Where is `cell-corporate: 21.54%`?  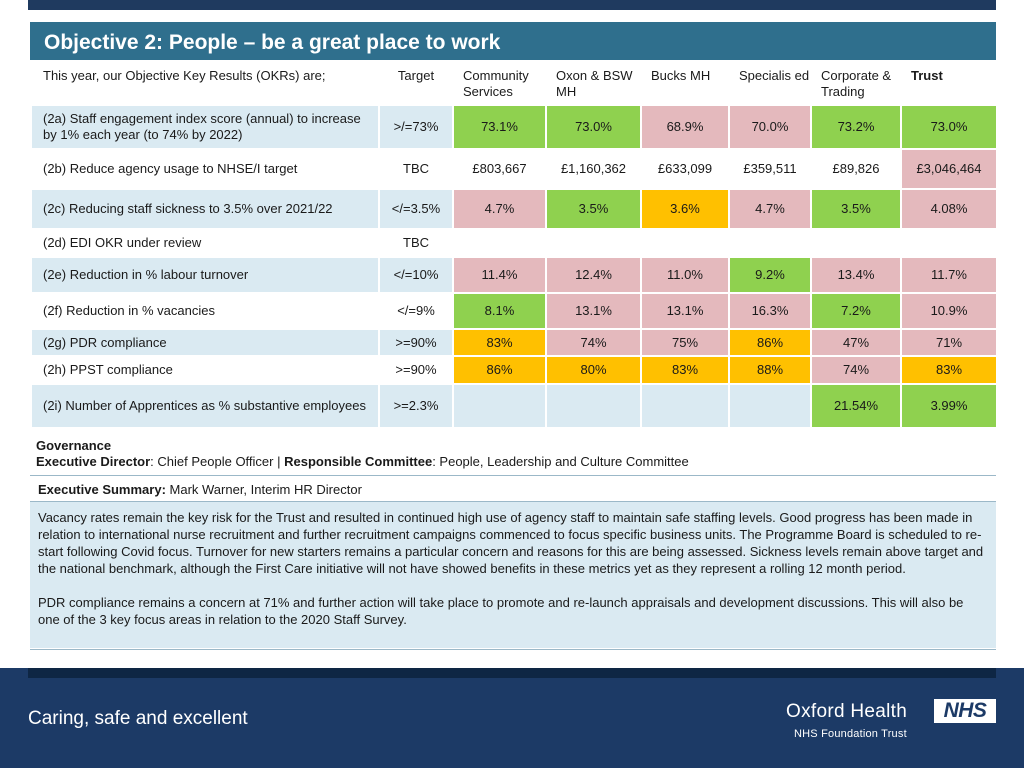
cell-corporate: 21.54% is located at coordinates (856, 406).